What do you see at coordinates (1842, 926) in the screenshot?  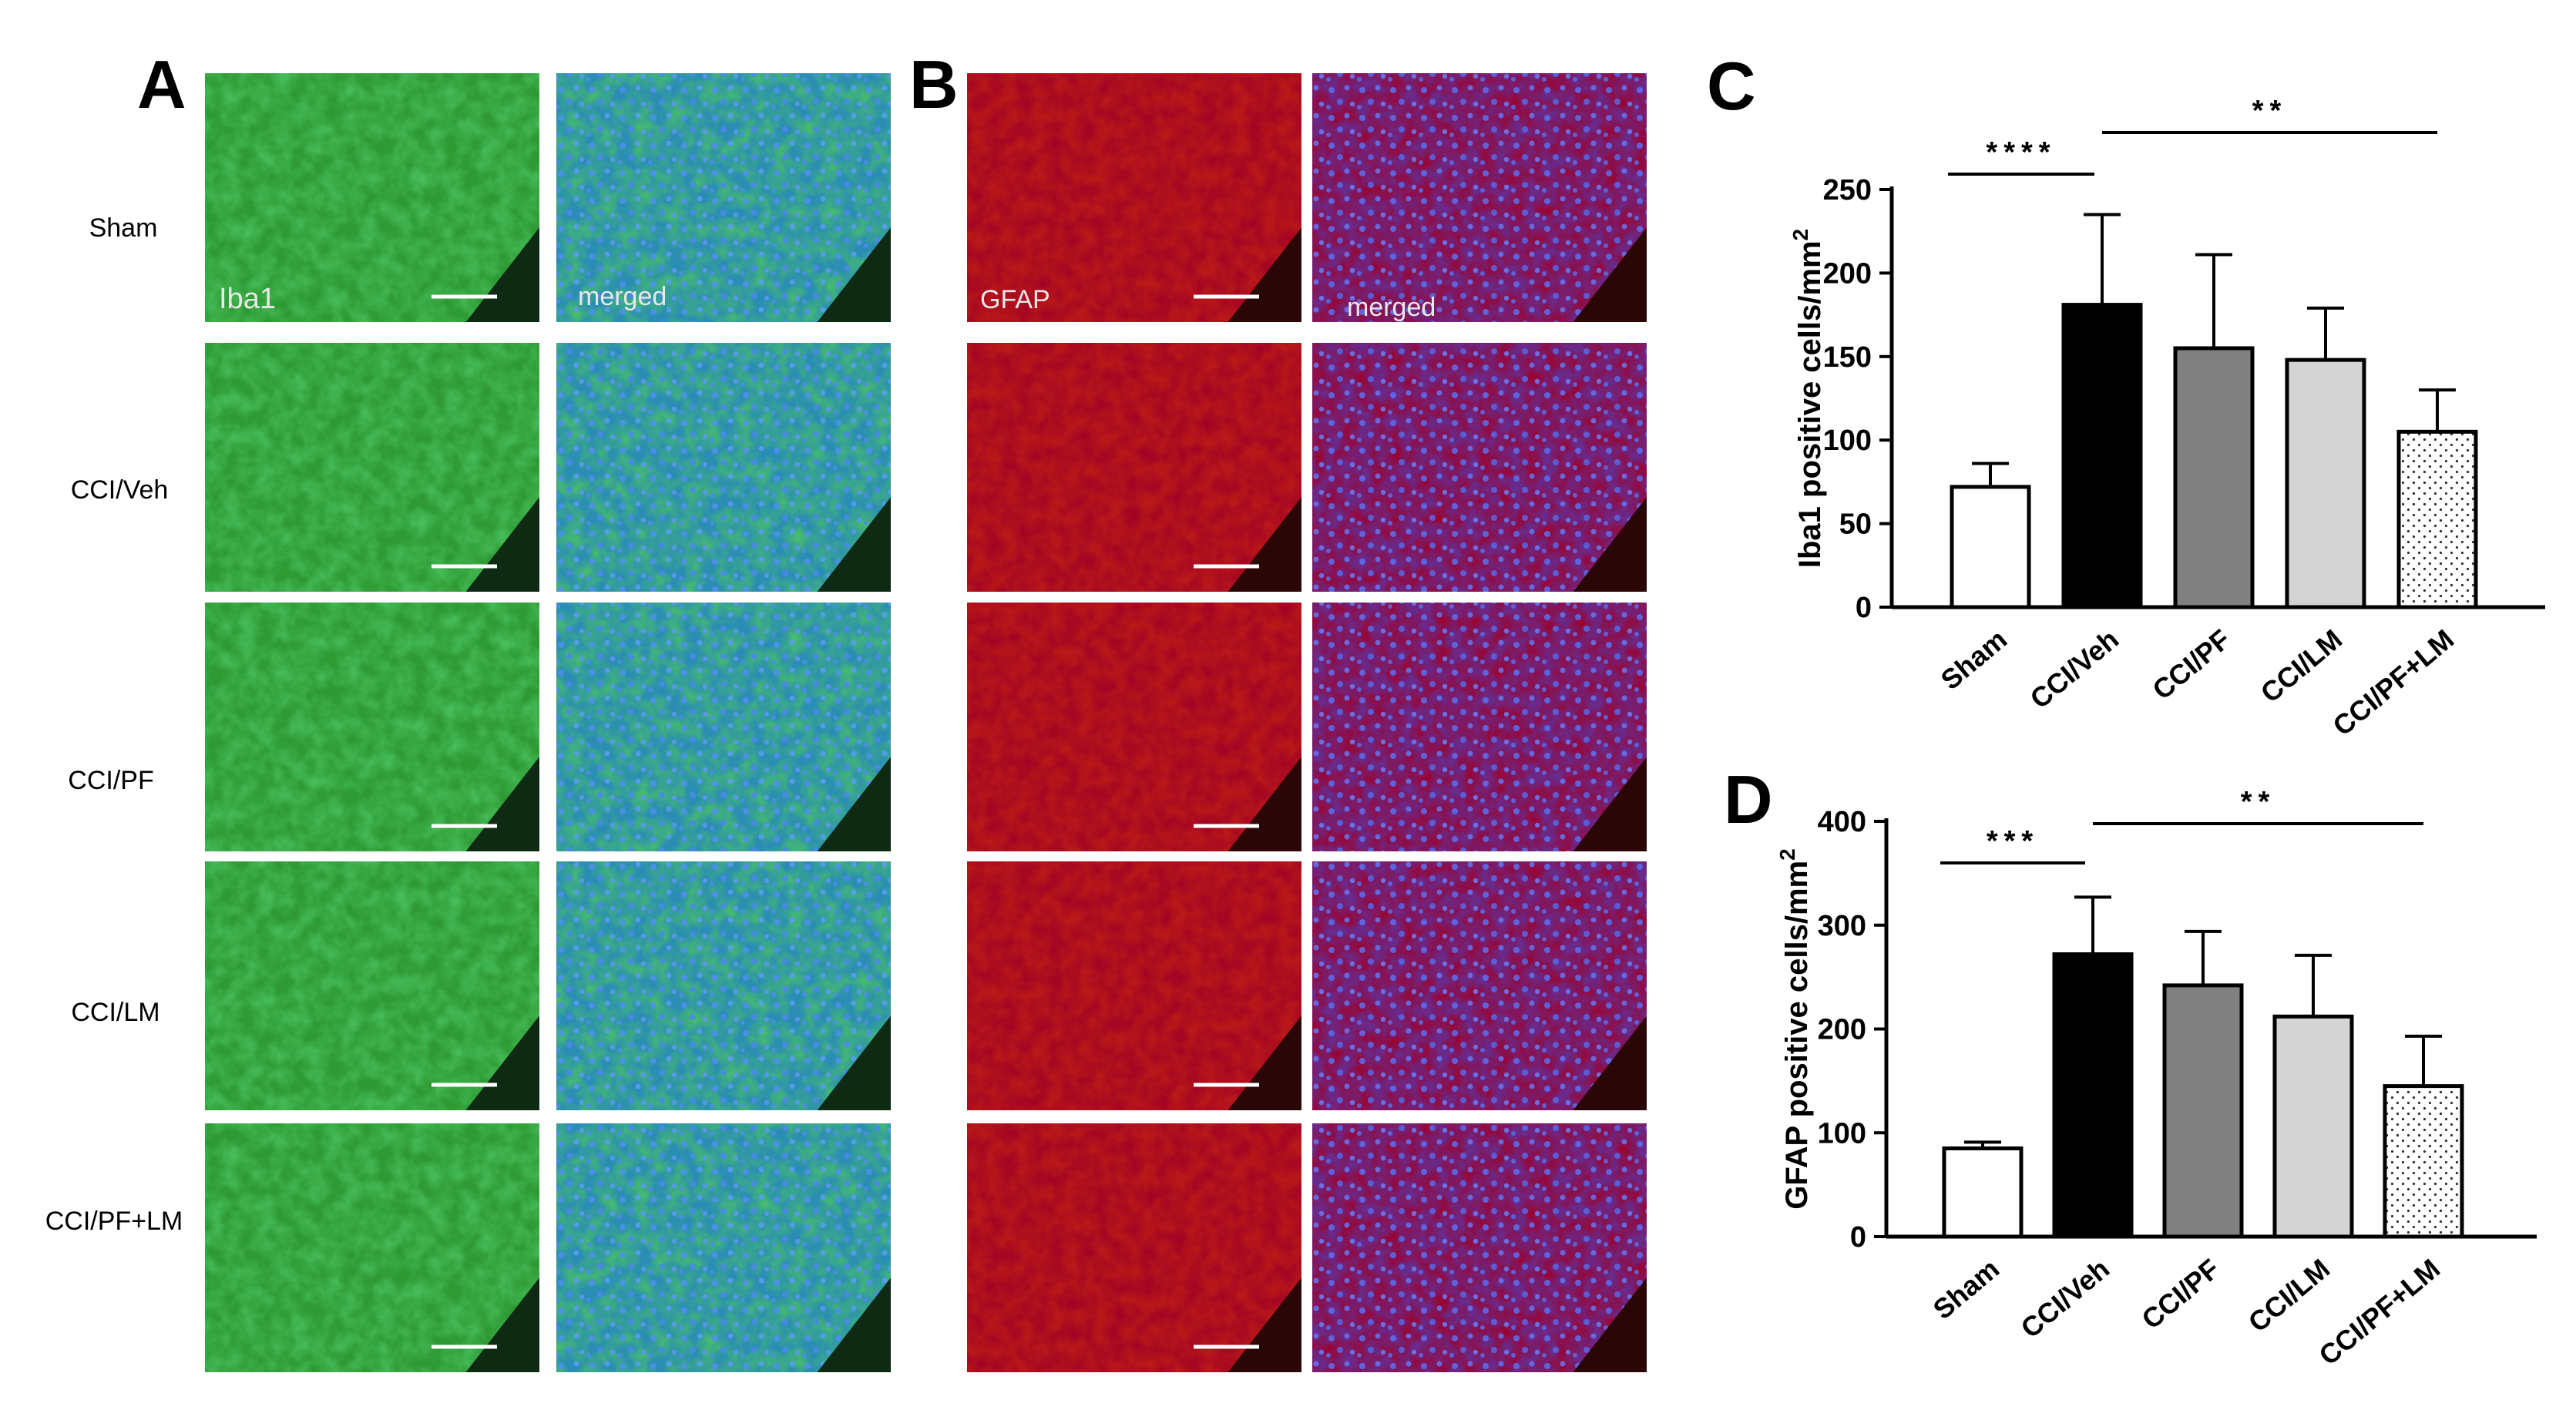 I see `y-tick-label: 300` at bounding box center [1842, 926].